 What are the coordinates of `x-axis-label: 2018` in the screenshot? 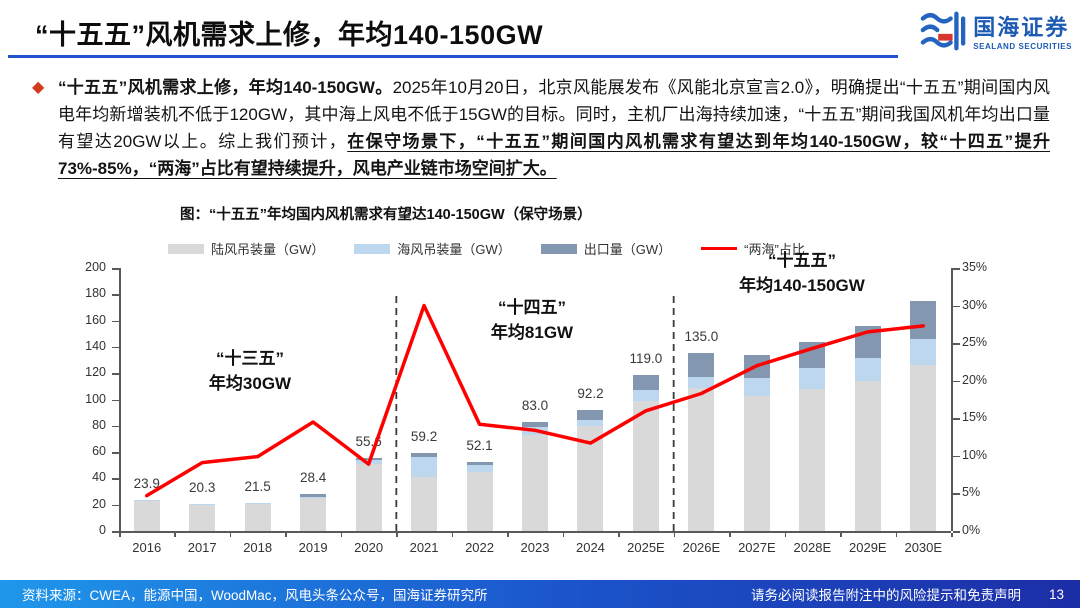 It's located at (258, 547).